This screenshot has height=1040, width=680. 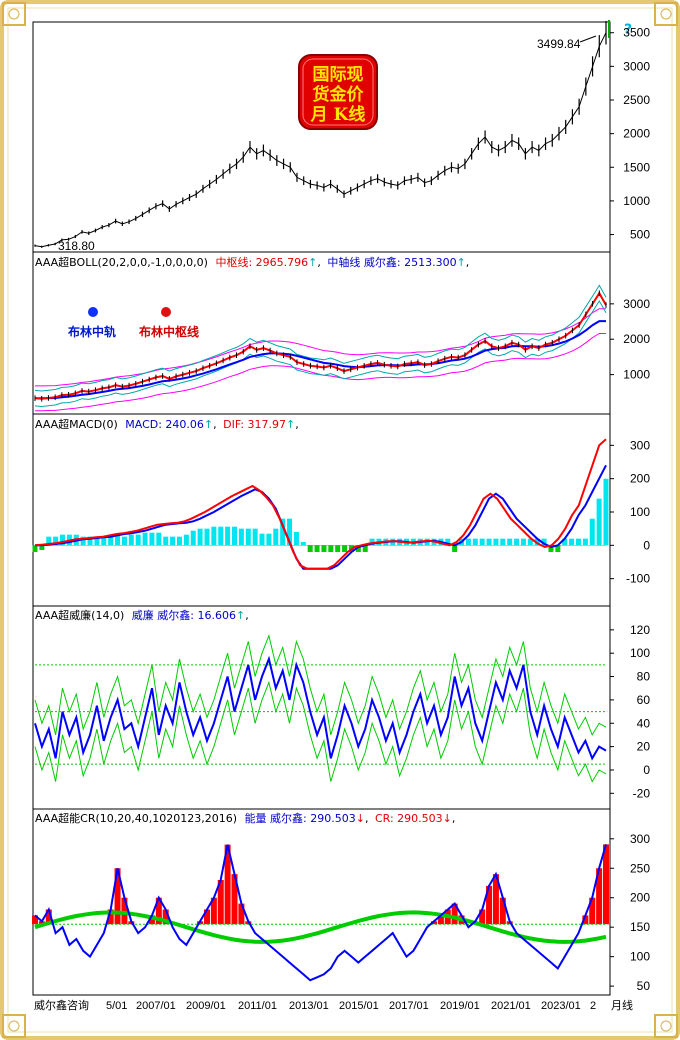 What do you see at coordinates (642, 793) in the screenshot?
I see `y-tick-label: -20` at bounding box center [642, 793].